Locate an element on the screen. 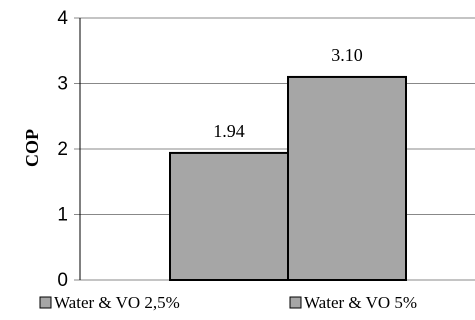 The height and width of the screenshot is (320, 475). y-tick-label: 4 is located at coordinates (62, 18).